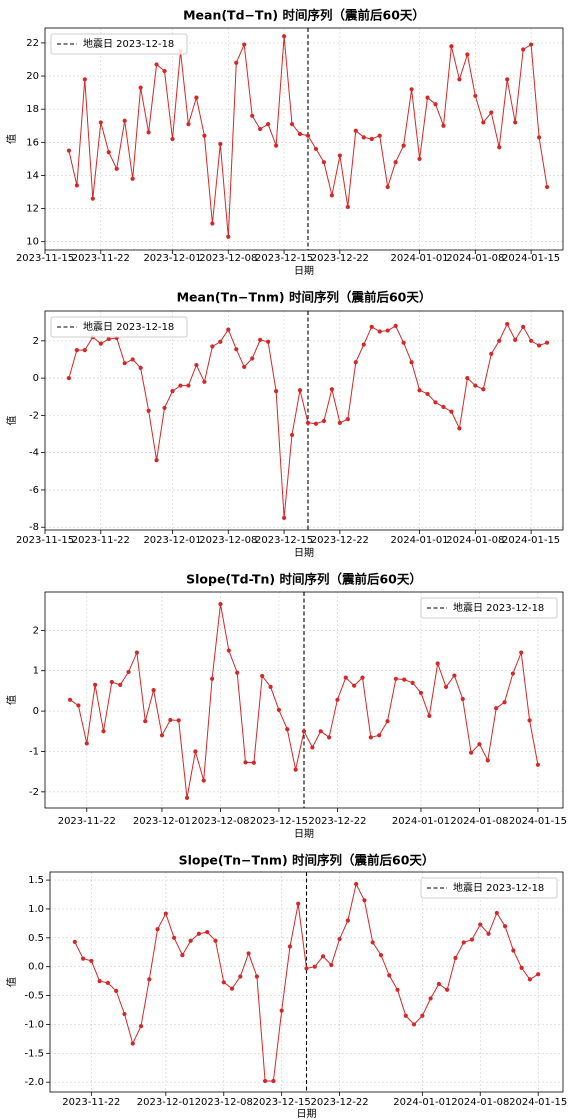 This screenshot has height=1120, width=569. I want to click on y-tick-label: -4, so click(34, 453).